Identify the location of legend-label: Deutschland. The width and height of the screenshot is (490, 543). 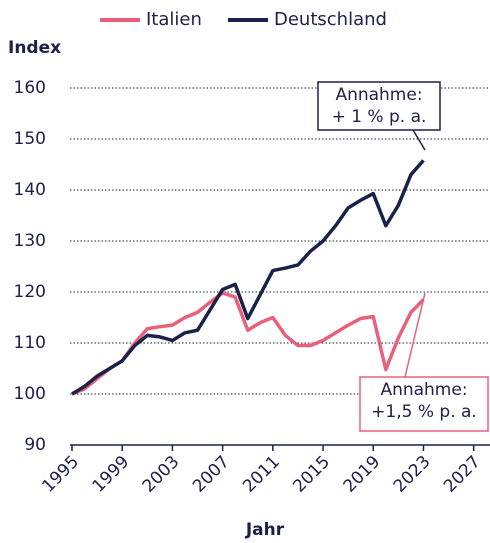
(330, 19).